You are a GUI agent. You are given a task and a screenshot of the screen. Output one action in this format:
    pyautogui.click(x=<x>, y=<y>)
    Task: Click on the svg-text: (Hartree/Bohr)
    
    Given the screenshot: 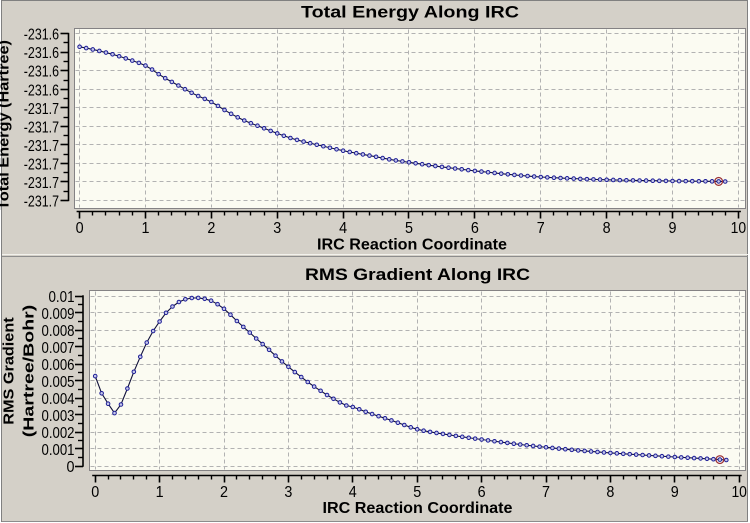 What is the action you would take?
    pyautogui.click(x=29, y=371)
    